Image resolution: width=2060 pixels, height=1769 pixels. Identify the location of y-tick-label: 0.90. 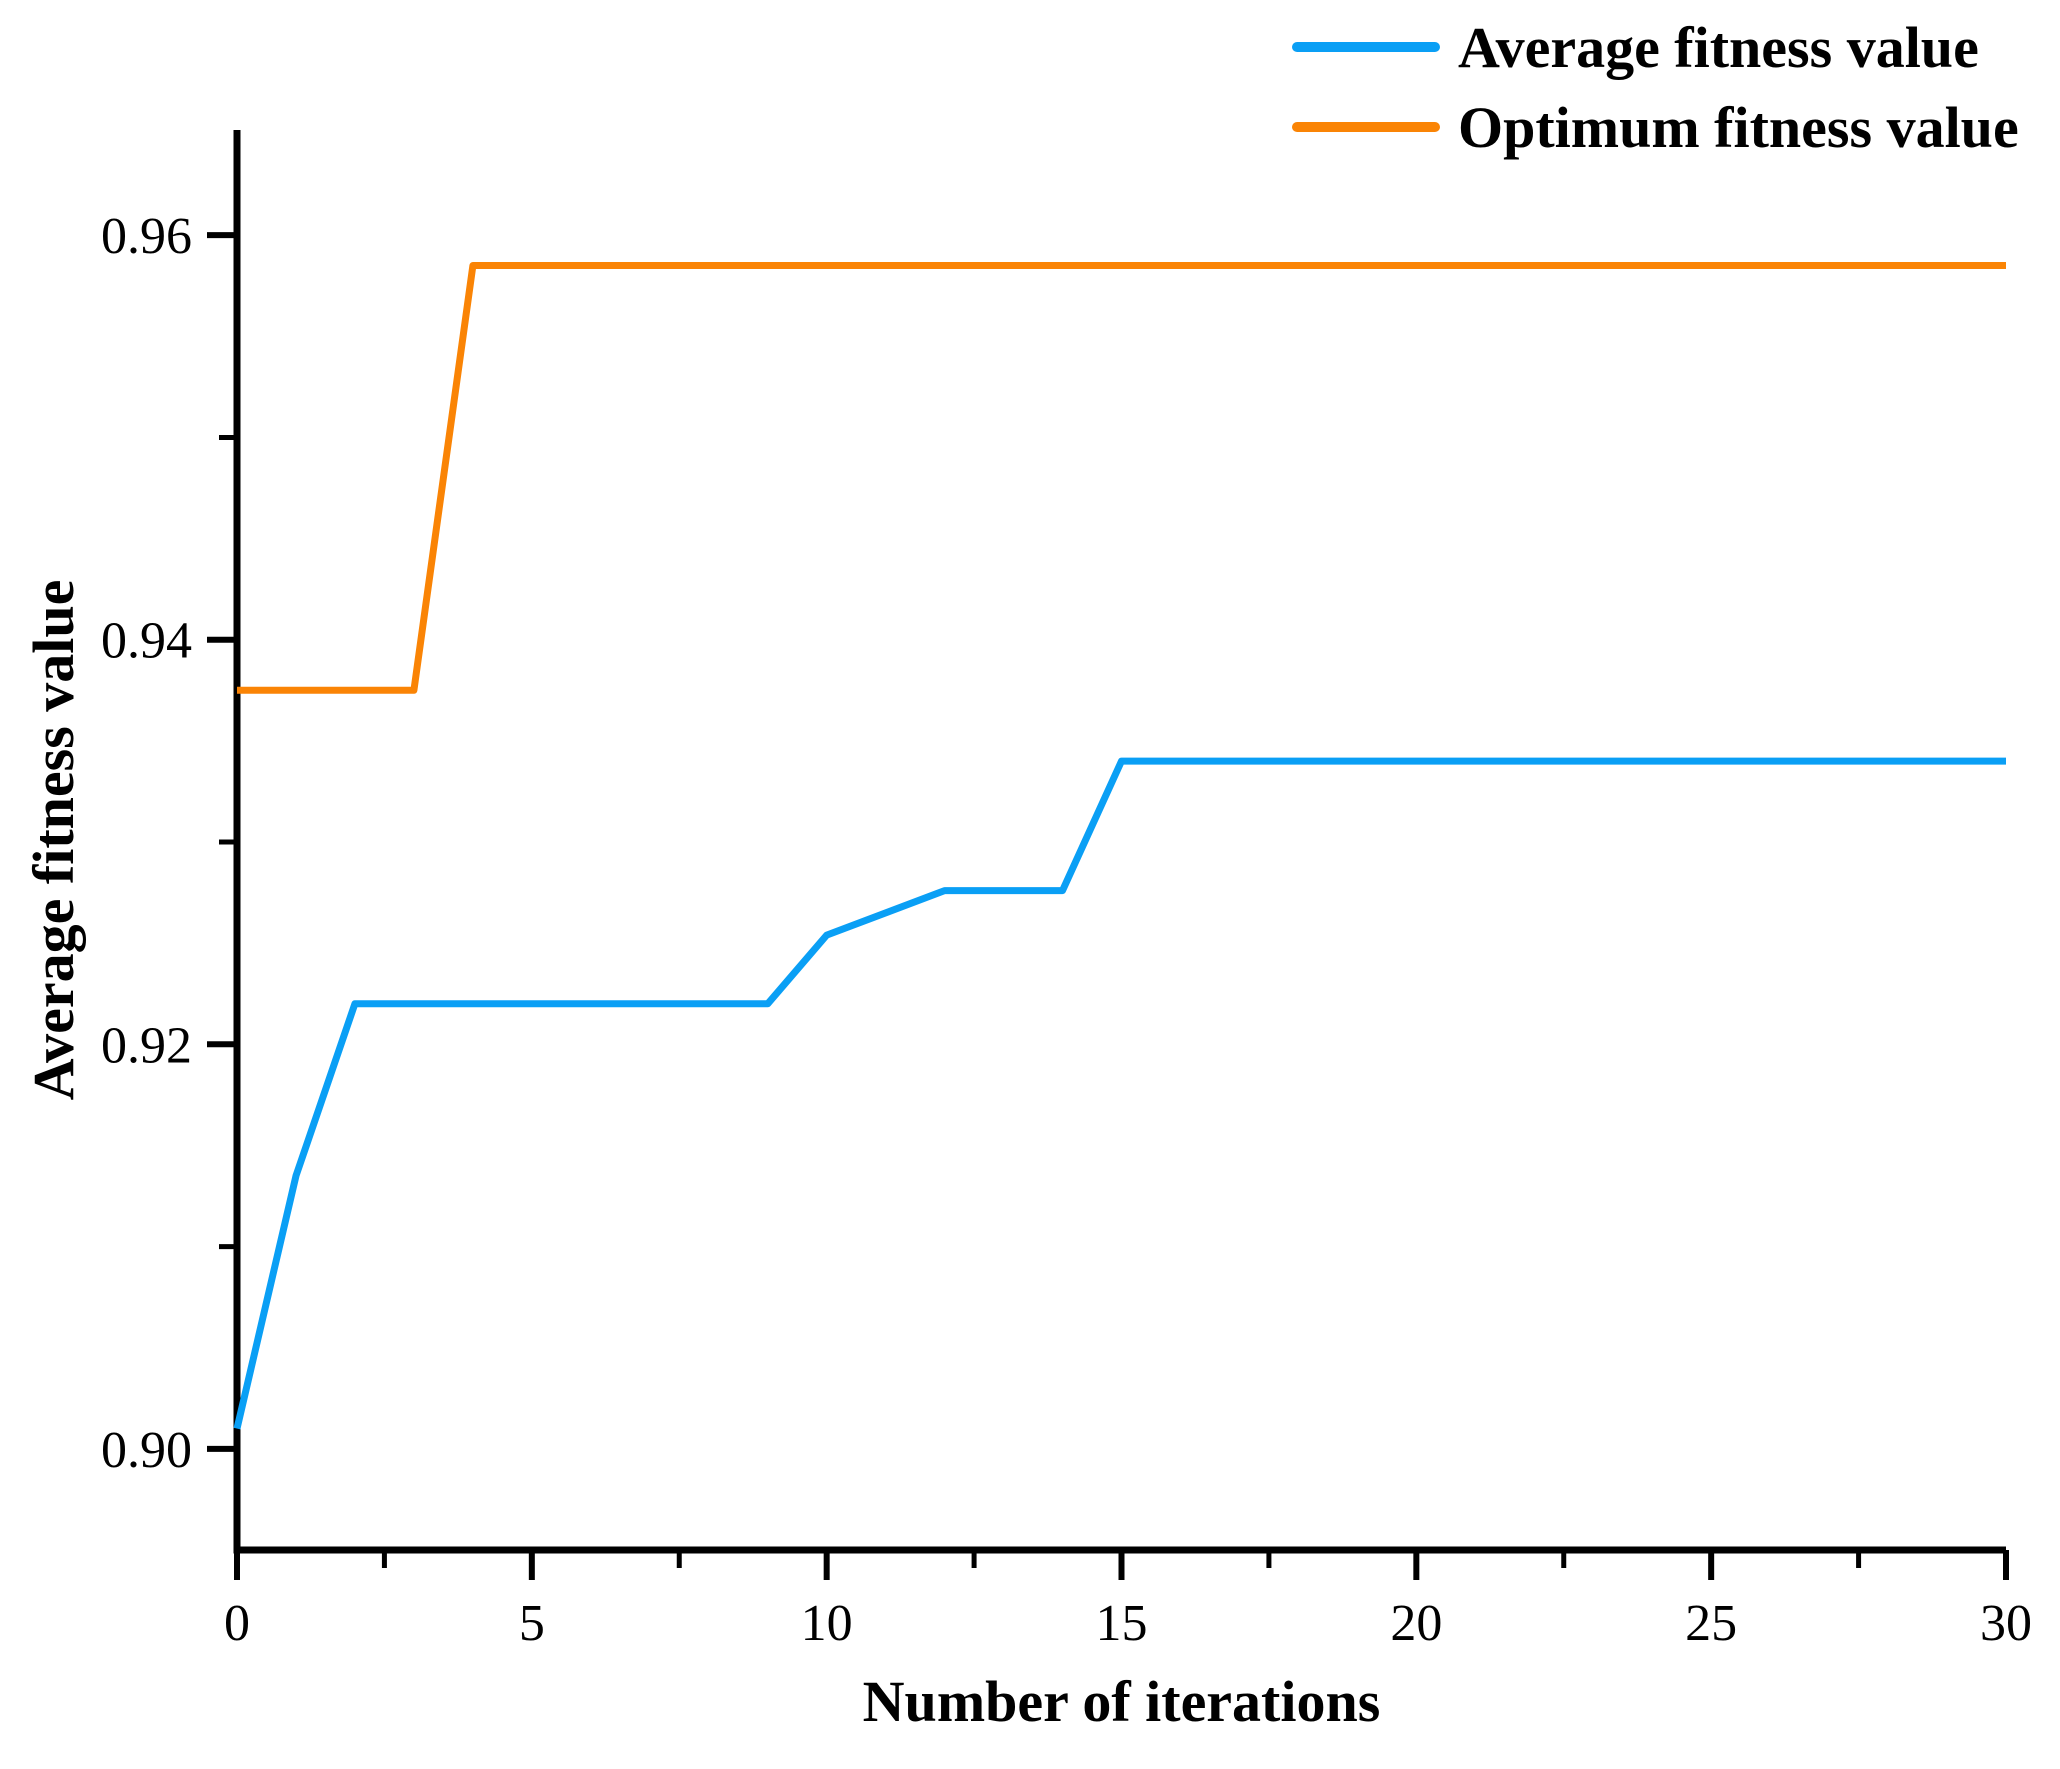
(146, 1450).